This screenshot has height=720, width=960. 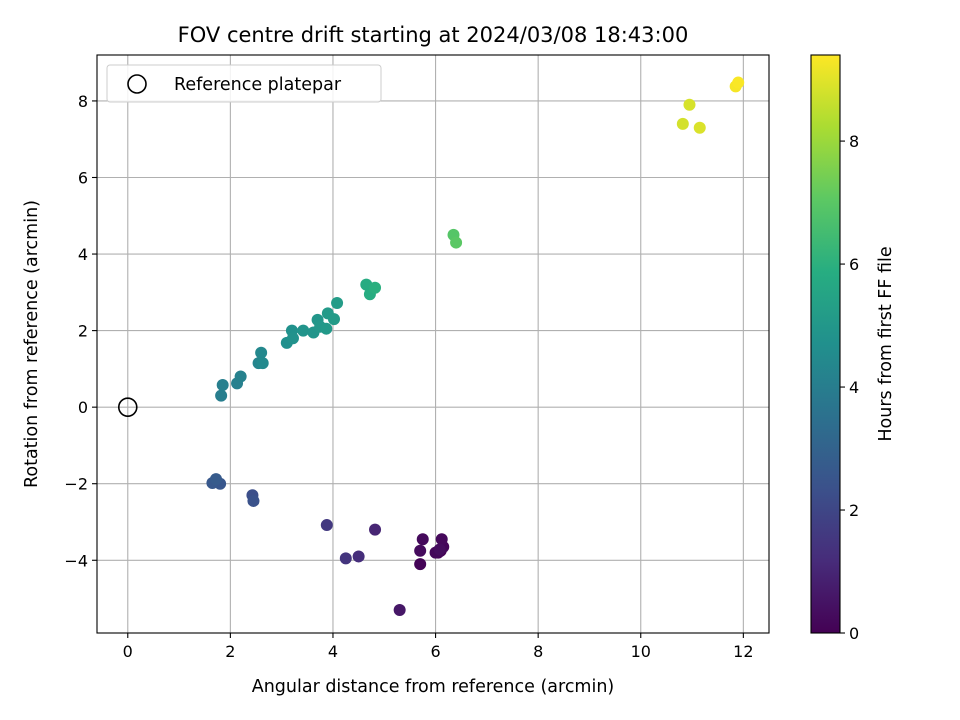 I want to click on x-axis-ticks: 0 2 4 6 8 10 12, so click(x=438, y=647).